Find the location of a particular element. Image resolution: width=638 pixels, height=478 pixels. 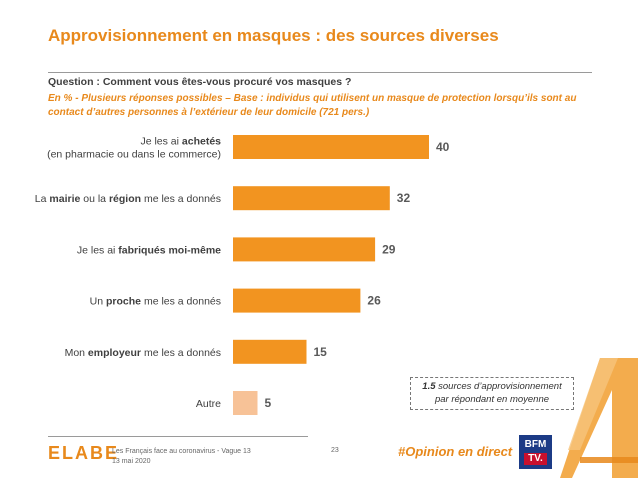

category-label-3: Un proche me les a donnés is located at coordinates (155, 302).